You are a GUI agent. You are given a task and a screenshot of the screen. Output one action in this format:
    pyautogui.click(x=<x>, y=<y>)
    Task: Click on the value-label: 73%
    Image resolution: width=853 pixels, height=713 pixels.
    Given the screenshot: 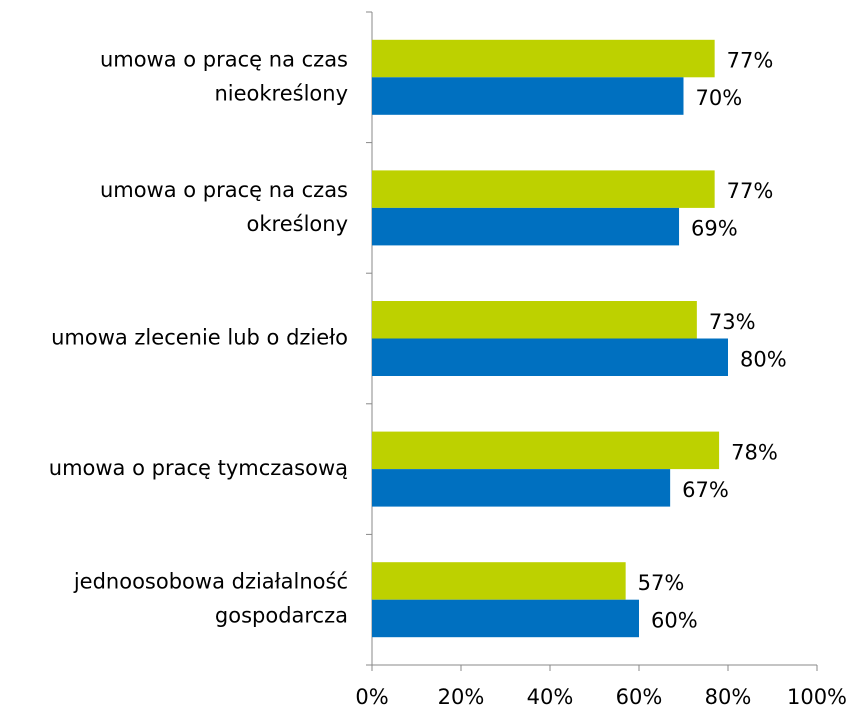 What is the action you would take?
    pyautogui.click(x=732, y=322)
    